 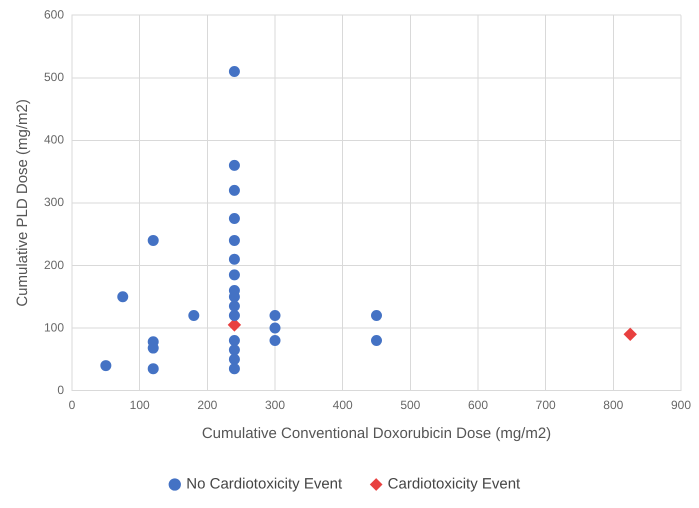 I want to click on x-tick-label: 200, so click(x=207, y=405).